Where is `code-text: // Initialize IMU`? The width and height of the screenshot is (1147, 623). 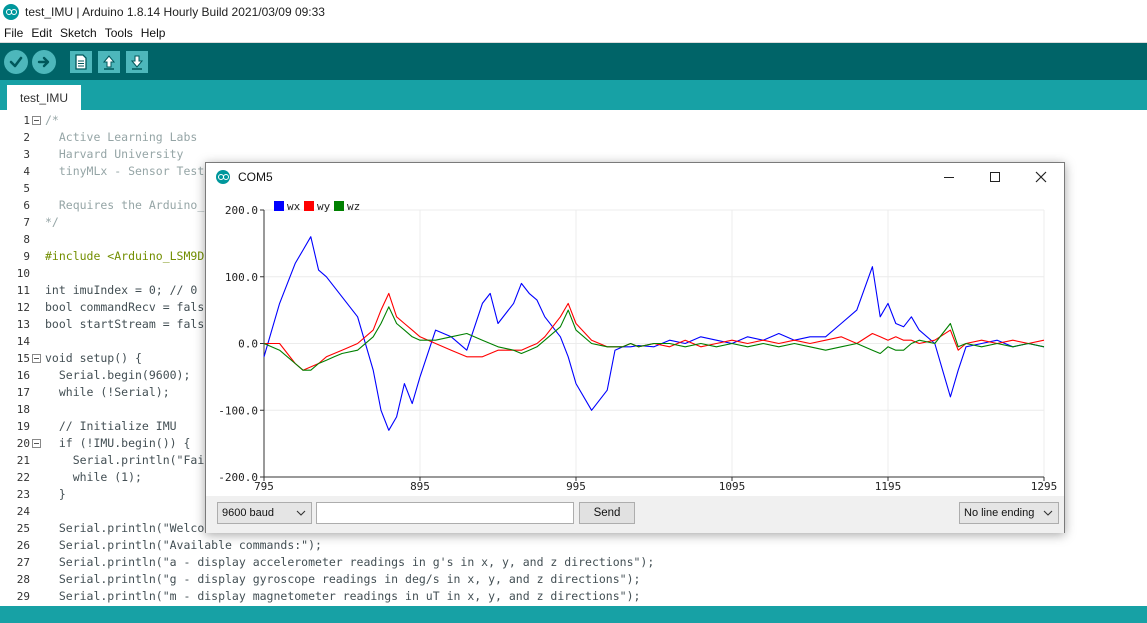
code-text: // Initialize IMU is located at coordinates (111, 426).